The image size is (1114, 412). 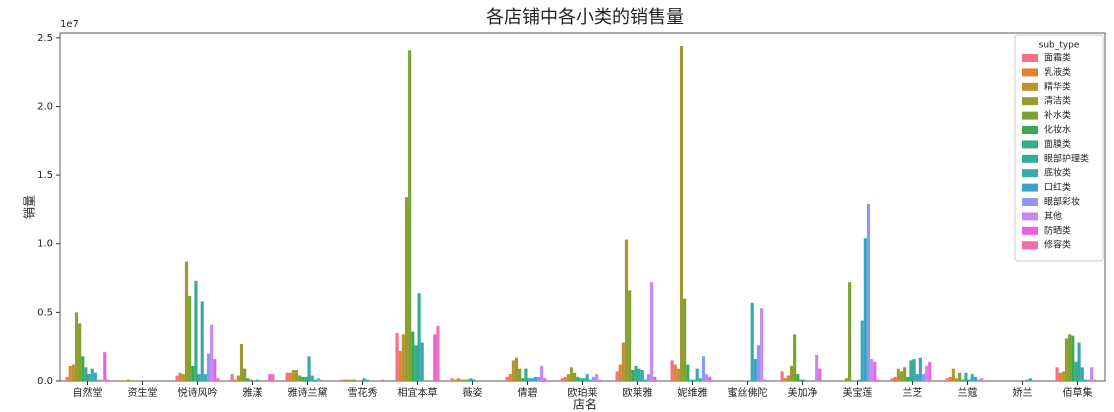 I want to click on x-tick-label: 美加净, so click(x=803, y=392).